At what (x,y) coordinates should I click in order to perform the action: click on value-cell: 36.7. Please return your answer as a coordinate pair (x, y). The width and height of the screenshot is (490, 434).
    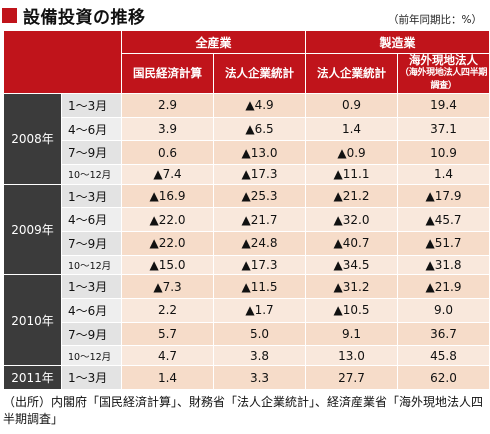
    Looking at the image, I should click on (443, 334).